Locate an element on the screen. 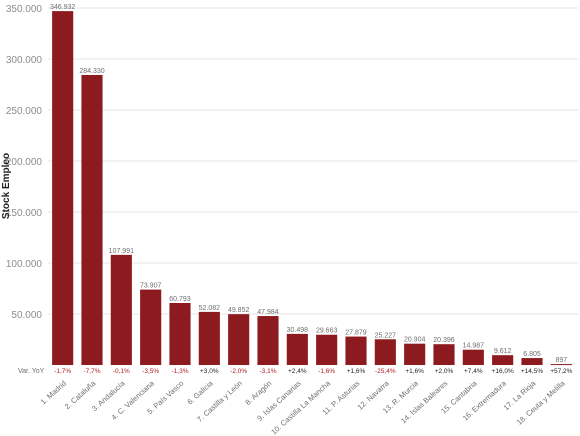 The height and width of the screenshot is (436, 580). value-label: 20.396 is located at coordinates (444, 340).